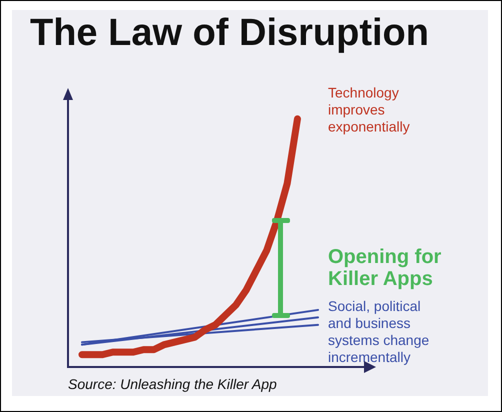  Describe the element at coordinates (379, 331) in the screenshot. I see `series-label: Social, political and business systems change incrementally` at that location.